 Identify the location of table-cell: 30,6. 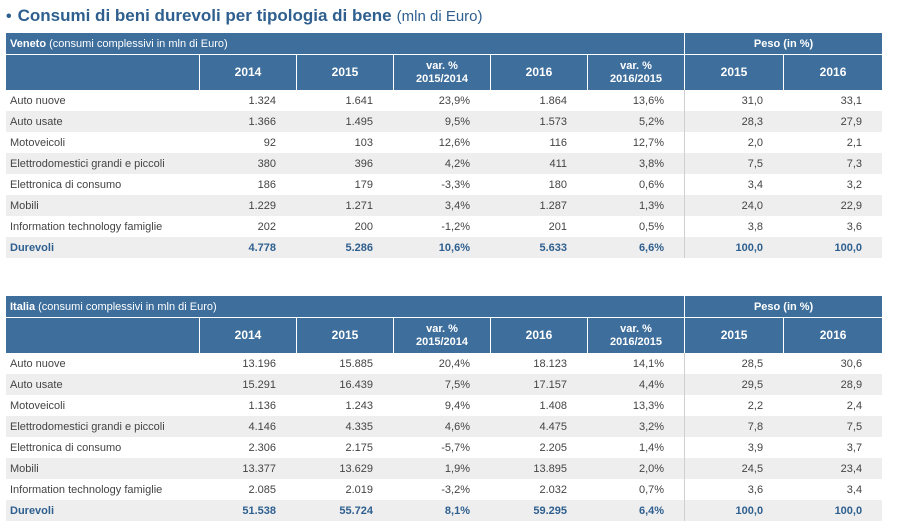
(833, 363).